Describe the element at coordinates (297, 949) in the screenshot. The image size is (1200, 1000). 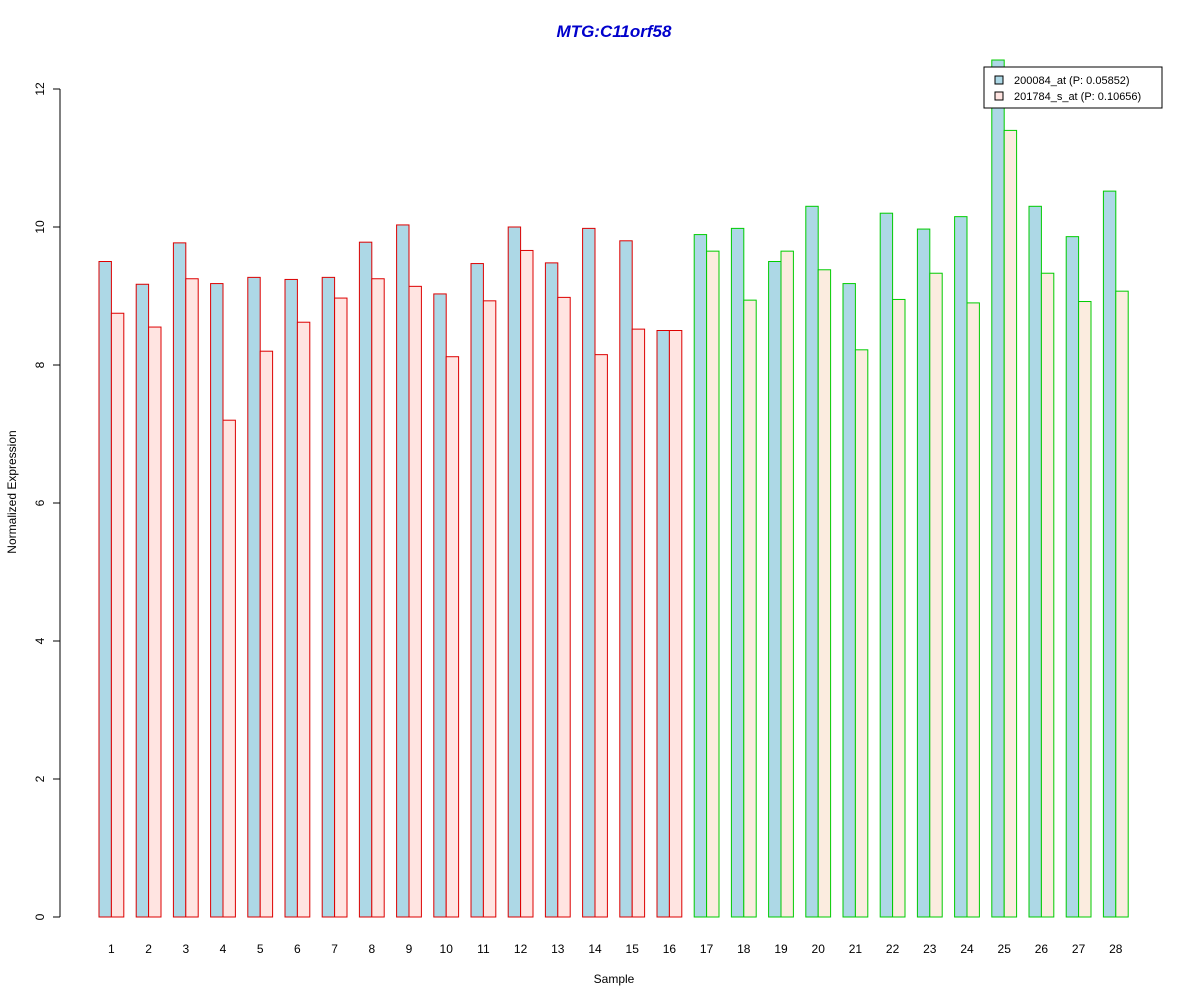
I see `x-tick-label: 6` at that location.